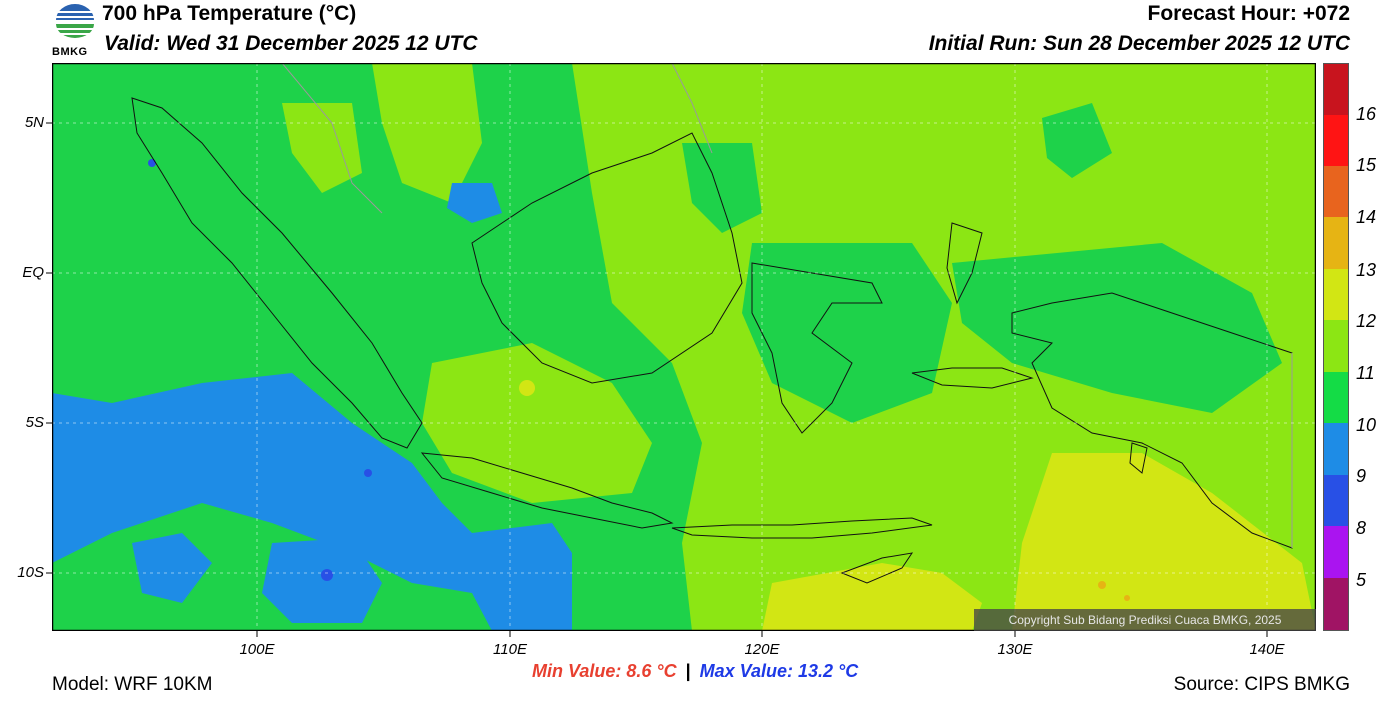 The height and width of the screenshot is (709, 1400). Describe the element at coordinates (1361, 580) in the screenshot. I see `colorbar-label-5: 5` at that location.